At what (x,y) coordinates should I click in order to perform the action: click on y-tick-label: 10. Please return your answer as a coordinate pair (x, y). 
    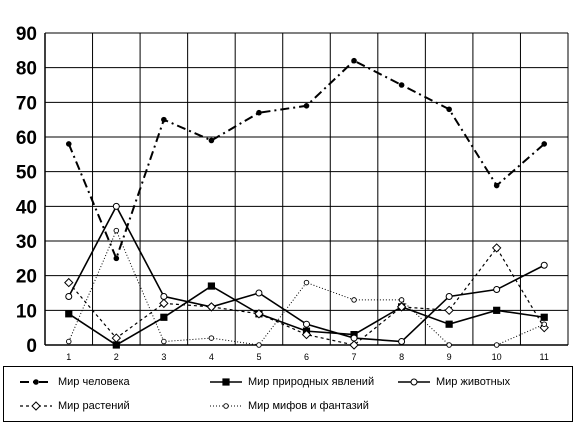
    Looking at the image, I should click on (26, 311).